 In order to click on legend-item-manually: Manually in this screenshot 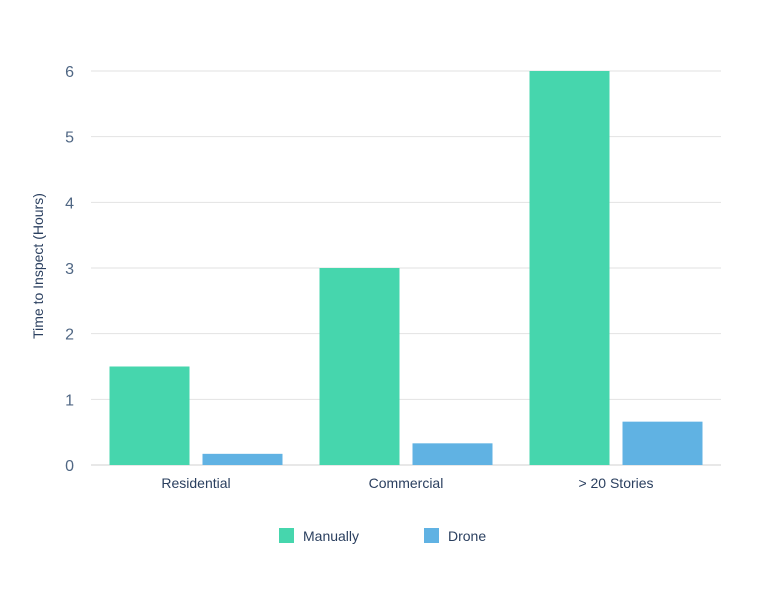, I will do `click(319, 536)`.